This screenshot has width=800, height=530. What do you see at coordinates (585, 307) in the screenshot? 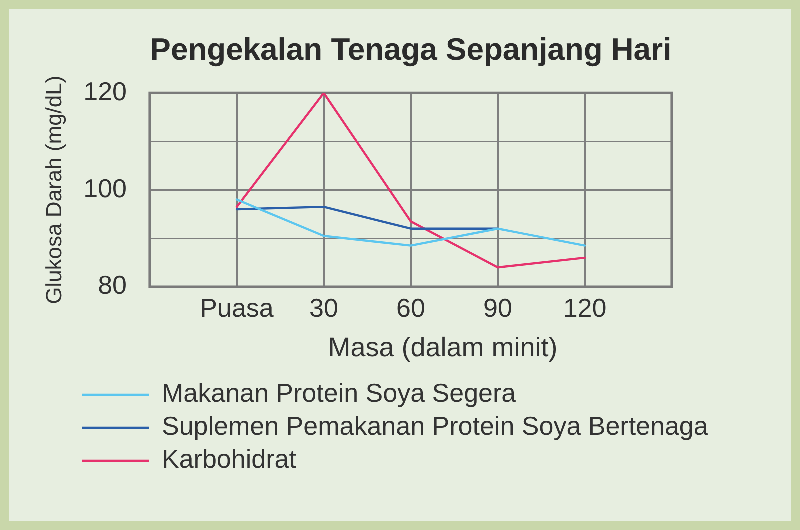
I see `x-tick-label: 120` at bounding box center [585, 307].